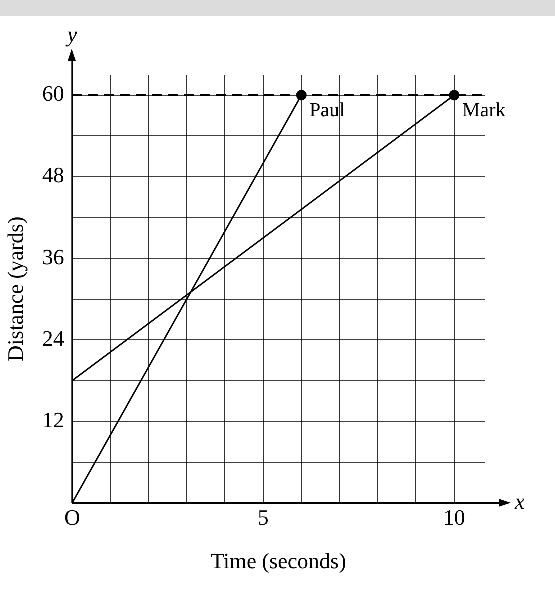 The height and width of the screenshot is (598, 555). I want to click on y-axis-title: Distance (yards), so click(15, 289).